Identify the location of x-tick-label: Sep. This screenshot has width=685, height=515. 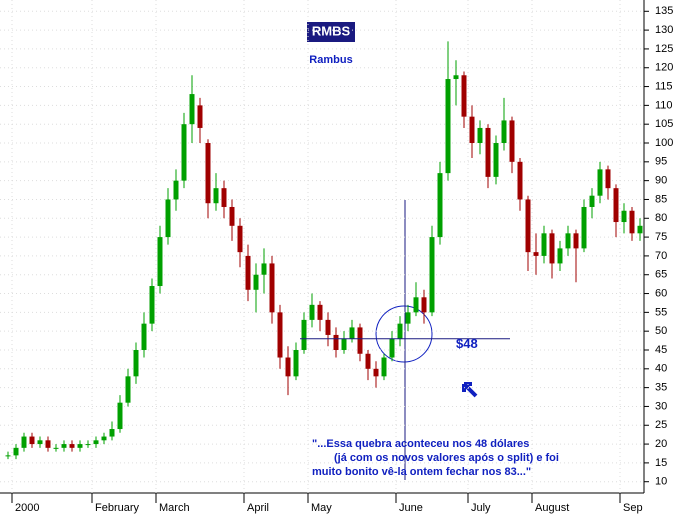
(633, 508).